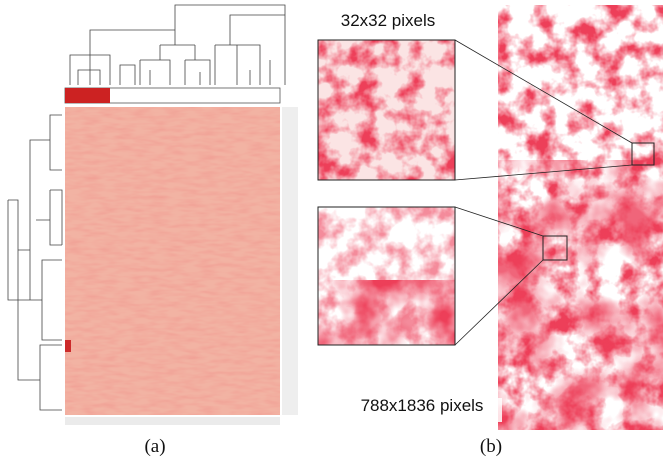 The height and width of the screenshot is (465, 663). What do you see at coordinates (491, 446) in the screenshot?
I see `caption: (b)` at bounding box center [491, 446].